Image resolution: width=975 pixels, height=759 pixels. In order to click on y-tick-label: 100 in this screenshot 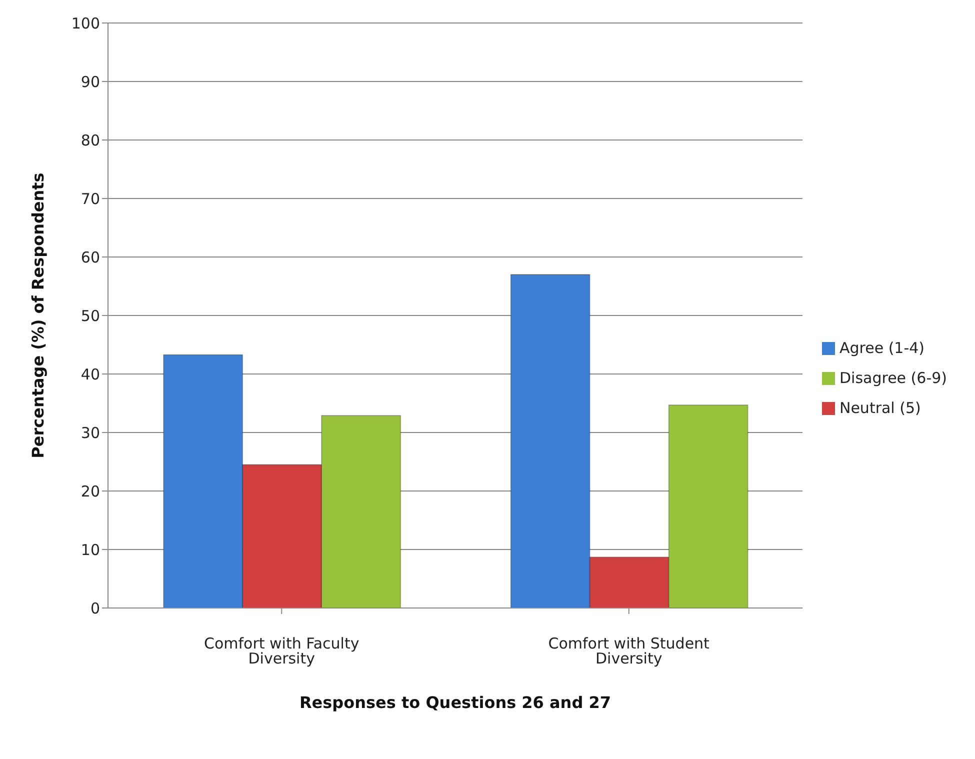, I will do `click(85, 23)`.